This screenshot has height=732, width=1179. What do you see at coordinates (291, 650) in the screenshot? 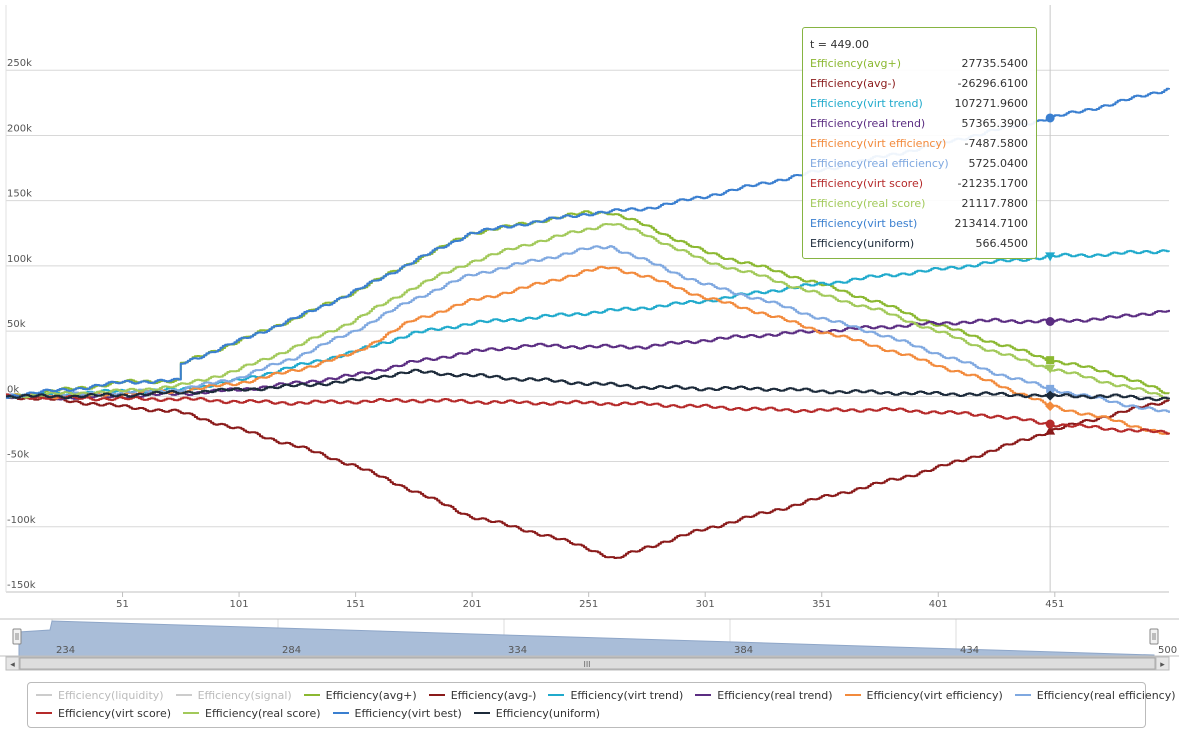
I see `navigator-tick-label: 284` at bounding box center [291, 650].